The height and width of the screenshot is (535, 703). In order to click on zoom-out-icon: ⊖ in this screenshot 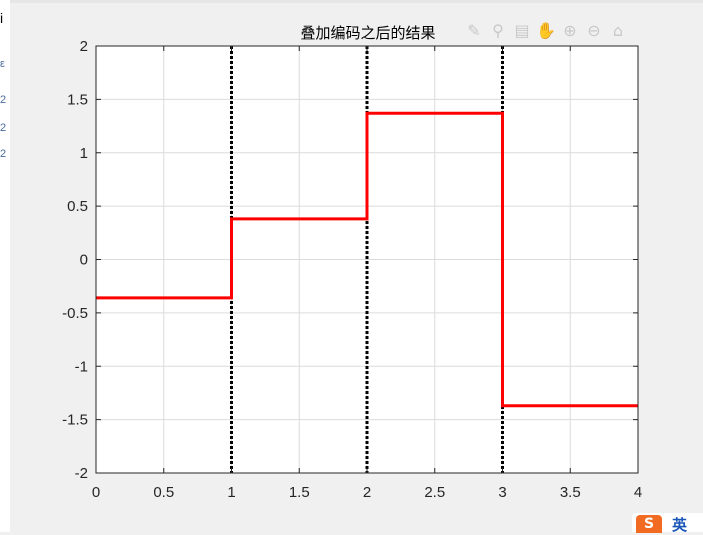, I will do `click(594, 30)`.